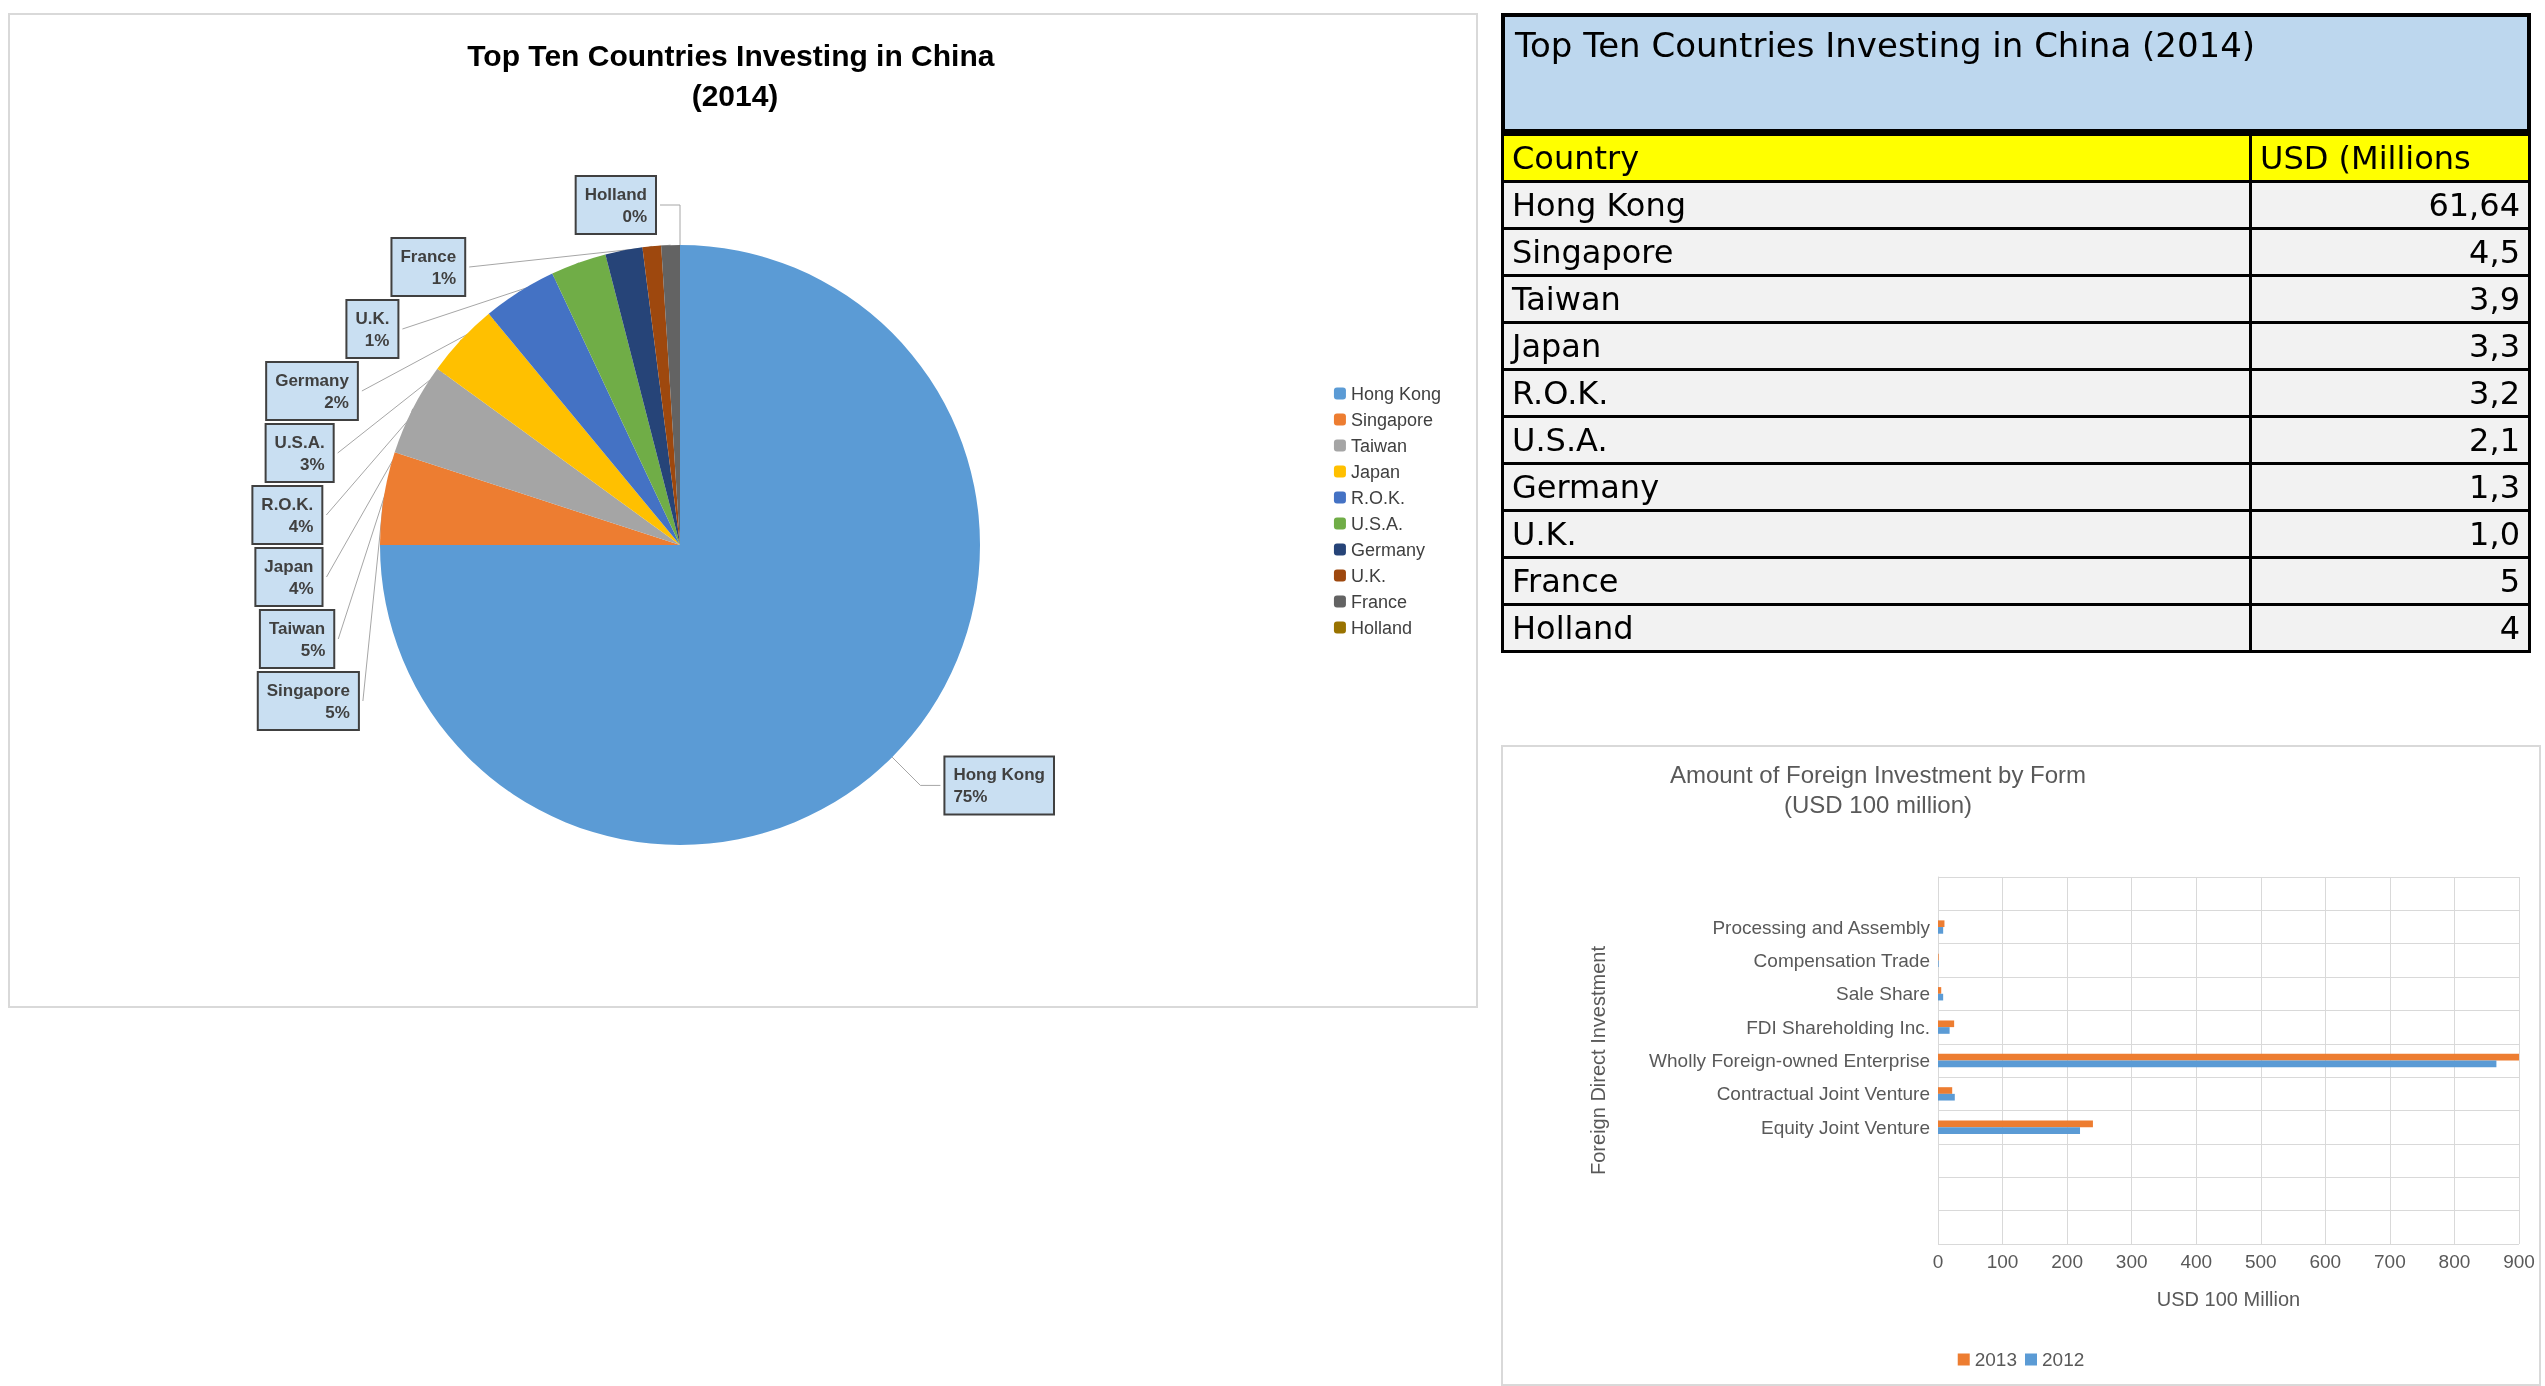 This screenshot has width=2545, height=1386. What do you see at coordinates (2002, 1261) in the screenshot?
I see `x-tick-label: 100` at bounding box center [2002, 1261].